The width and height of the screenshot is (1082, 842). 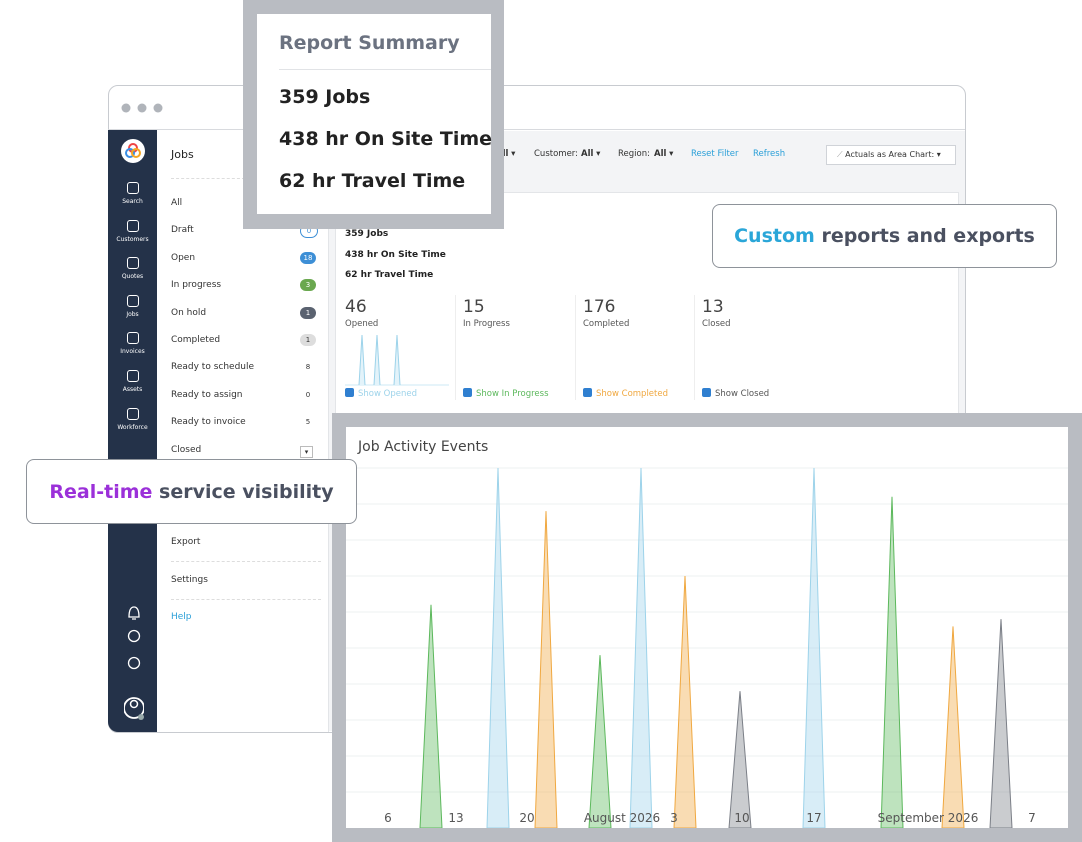 What do you see at coordinates (186, 542) in the screenshot?
I see `panel-link: Export` at bounding box center [186, 542].